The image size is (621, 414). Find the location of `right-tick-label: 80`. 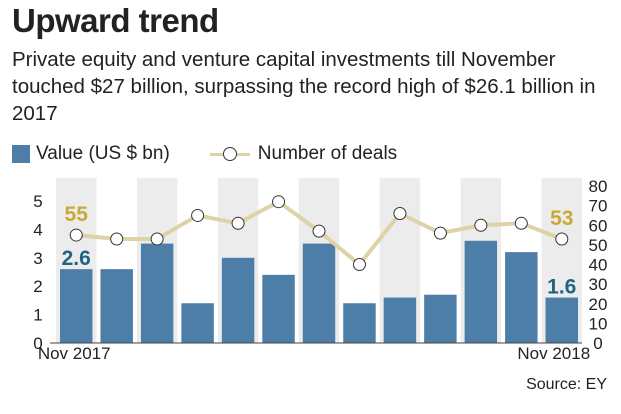

right-tick-label: 80 is located at coordinates (598, 186).